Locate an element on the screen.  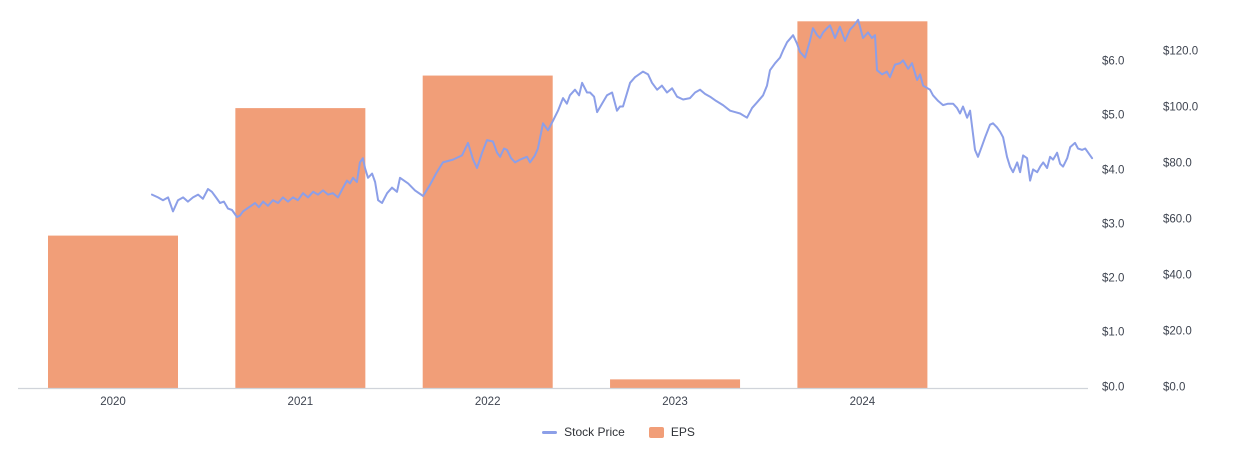
legend-item-eps: EPS is located at coordinates (671, 432).